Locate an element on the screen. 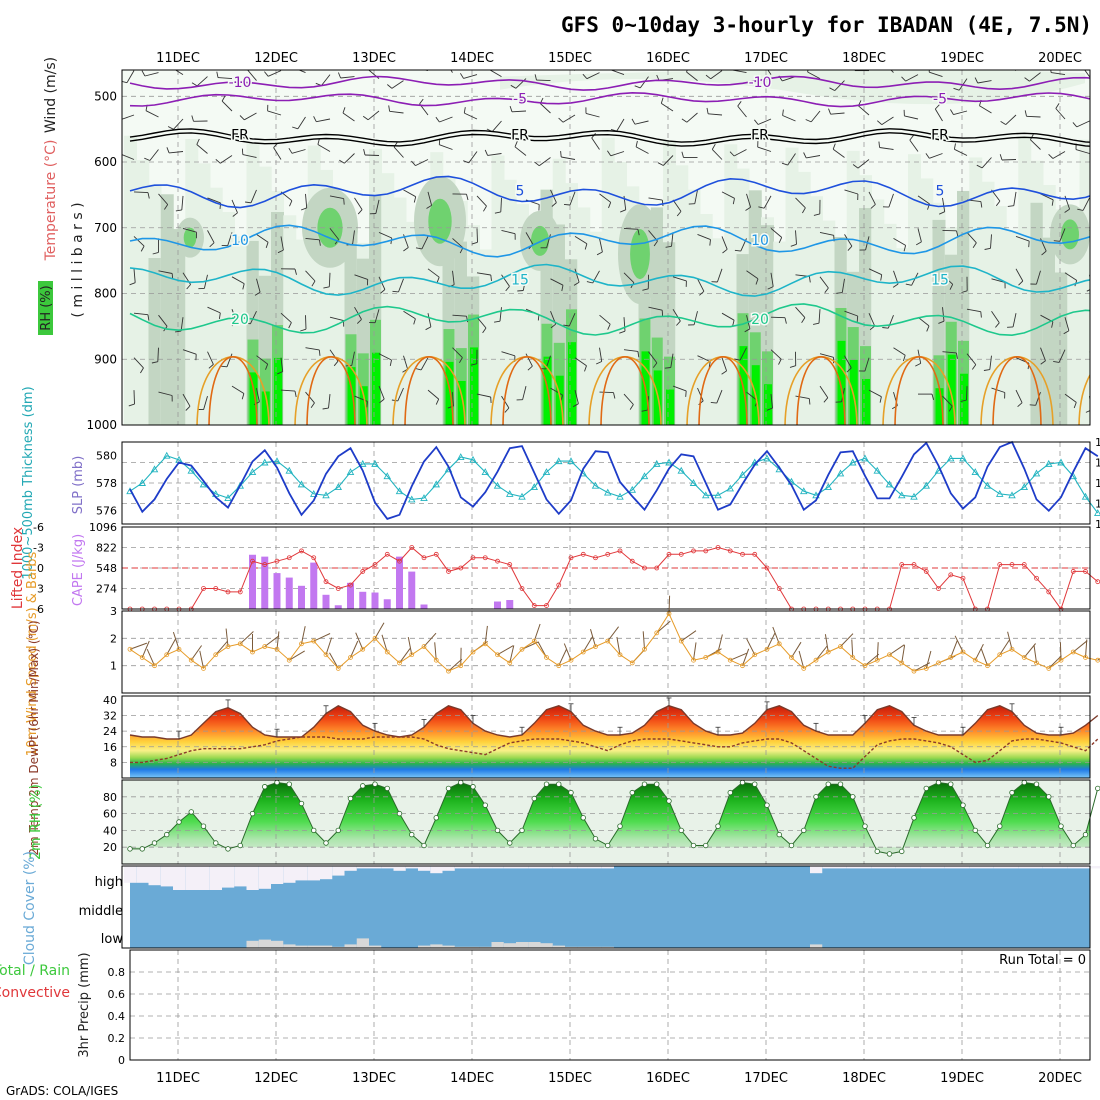  cloud-level-label: high is located at coordinates (109, 882).